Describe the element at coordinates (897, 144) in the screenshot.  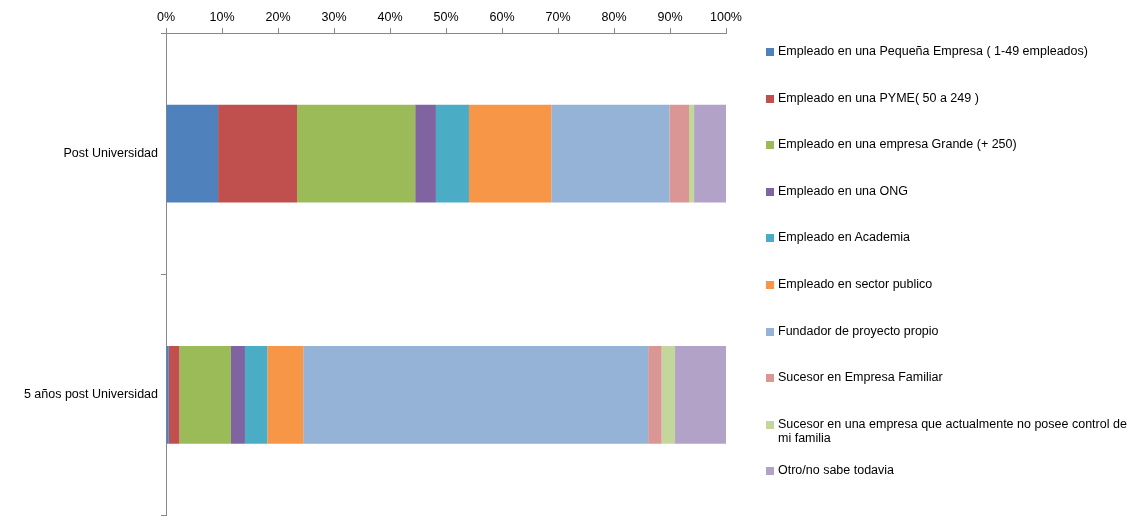
I see `legend-label: Empleado en una empresa Grande (+ 250)` at that location.